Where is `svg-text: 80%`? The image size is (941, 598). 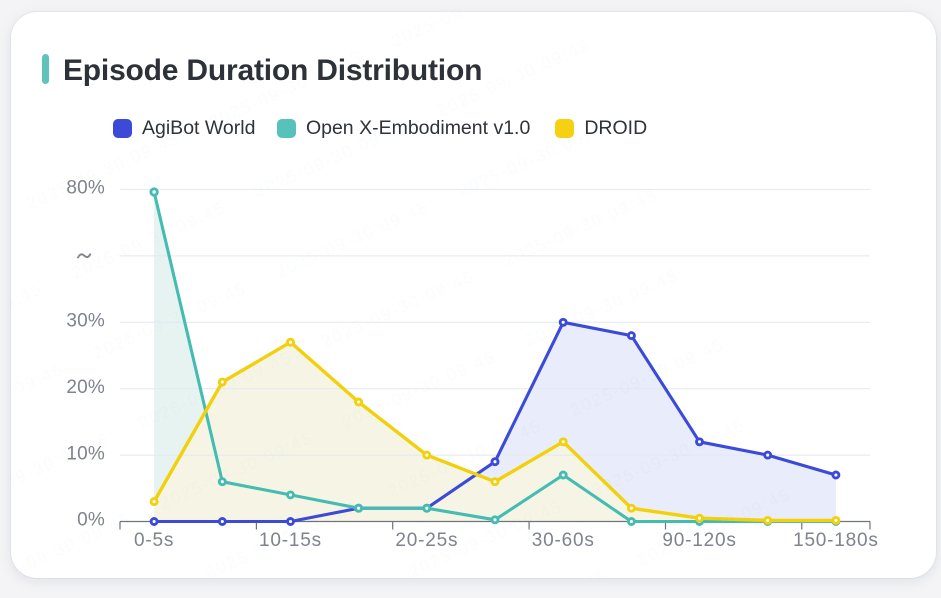
svg-text: 80% is located at coordinates (85, 188).